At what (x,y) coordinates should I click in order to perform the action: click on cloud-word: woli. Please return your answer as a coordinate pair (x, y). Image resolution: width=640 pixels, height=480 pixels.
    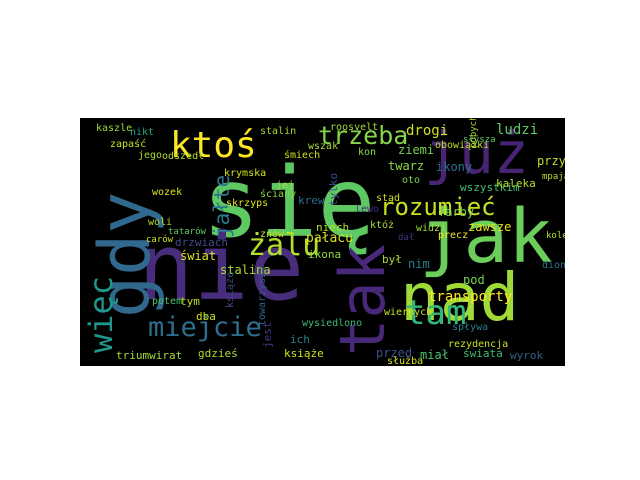
    Looking at the image, I should click on (160, 222).